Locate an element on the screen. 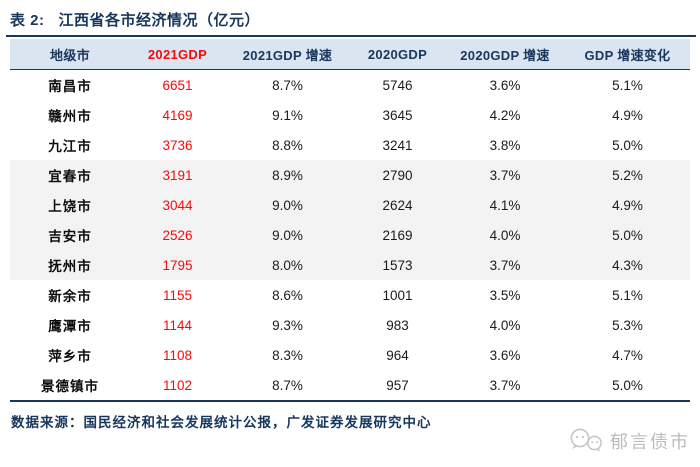 Image resolution: width=700 pixels, height=467 pixels. city-cell: 鹰潭市 is located at coordinates (70, 326).